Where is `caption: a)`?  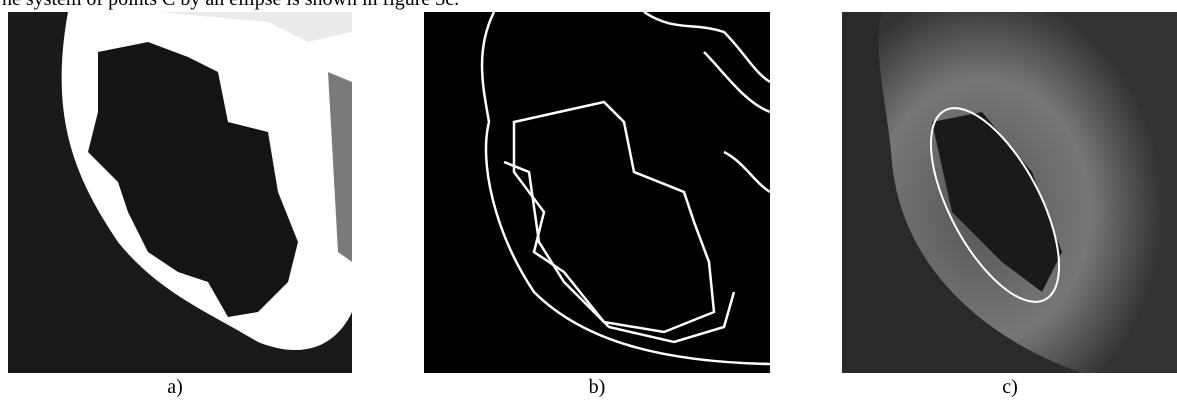 caption: a) is located at coordinates (175, 387).